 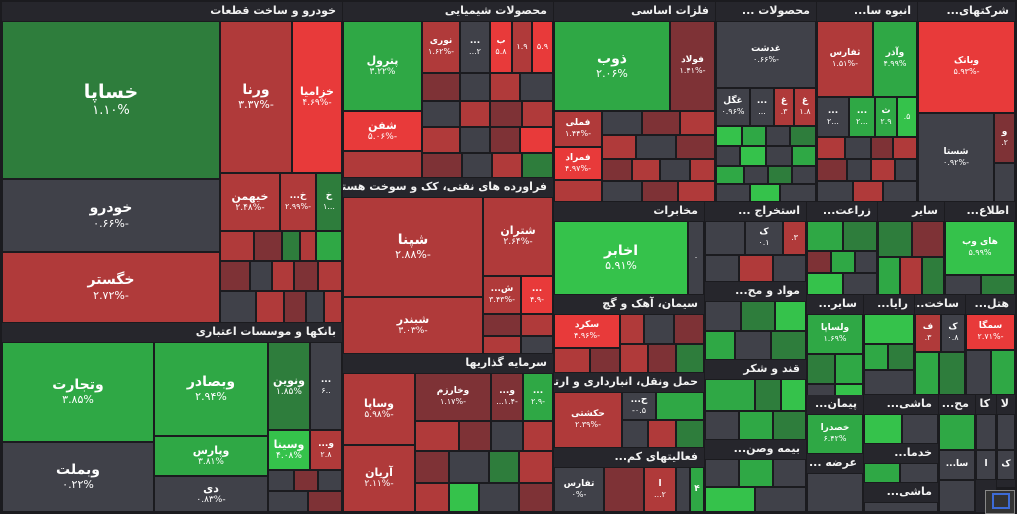 I want to click on tile-v-small: و... ۲.۸, so click(x=326, y=450).